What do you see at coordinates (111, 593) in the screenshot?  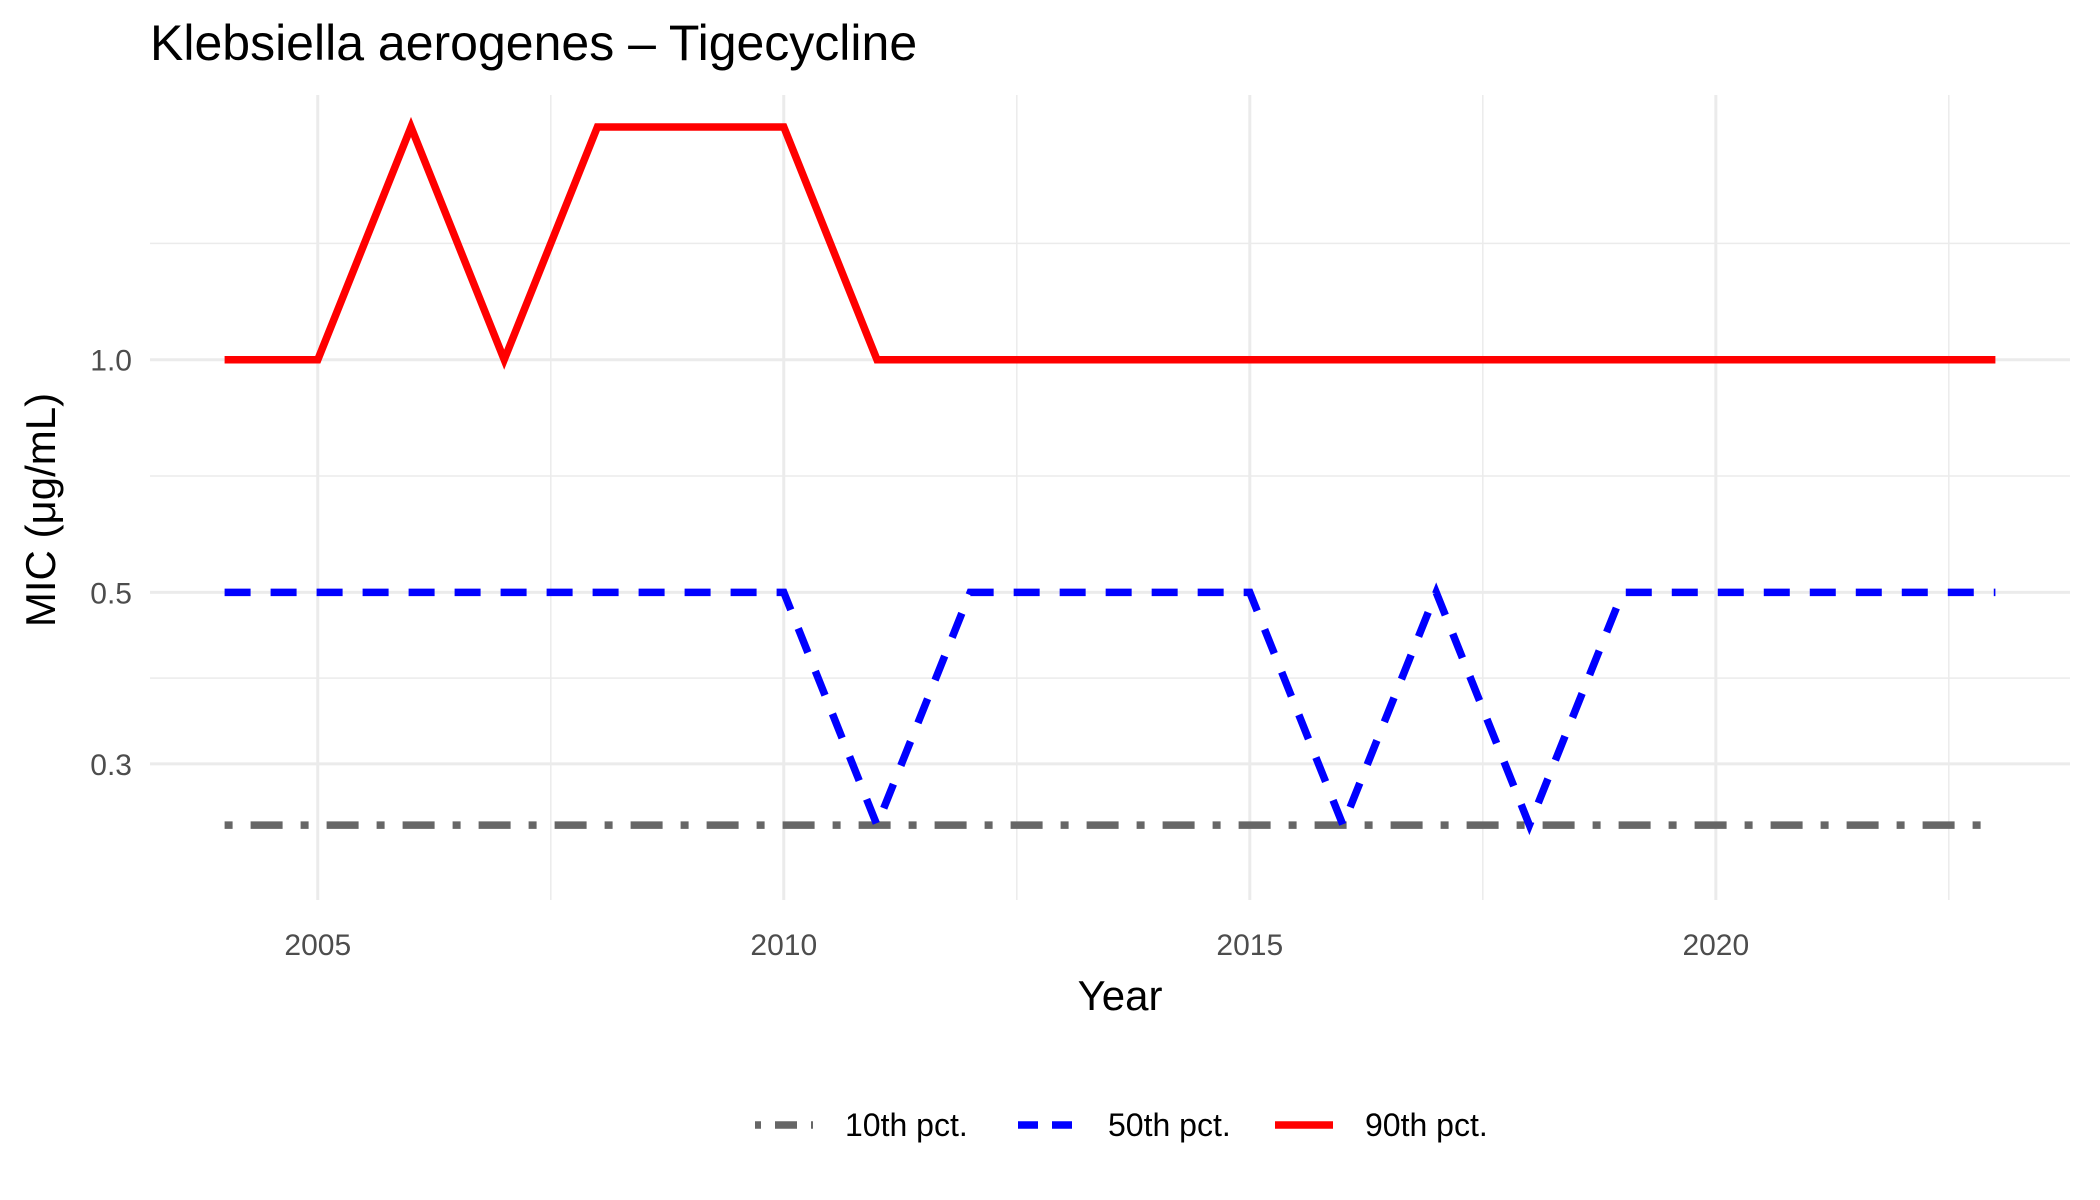 I see `y-tick-label: 0.5` at bounding box center [111, 593].